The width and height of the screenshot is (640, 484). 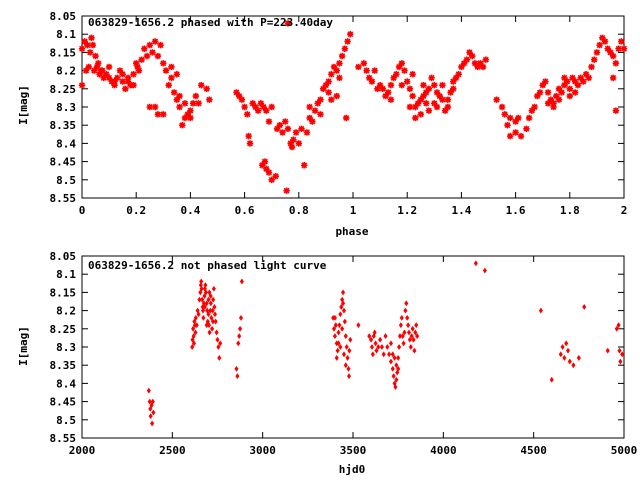 I want to click on unphased-x-tick-label: 2000, so click(x=82, y=450).